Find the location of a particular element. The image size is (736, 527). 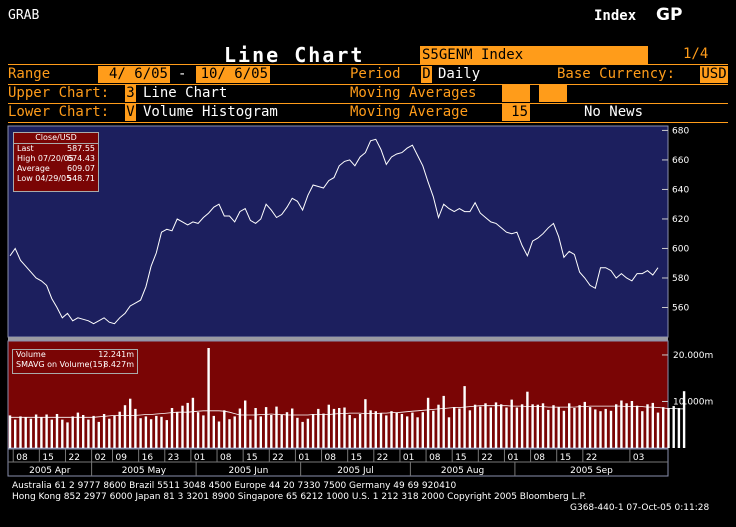

ticker-field: S5GENM Index is located at coordinates (534, 55).